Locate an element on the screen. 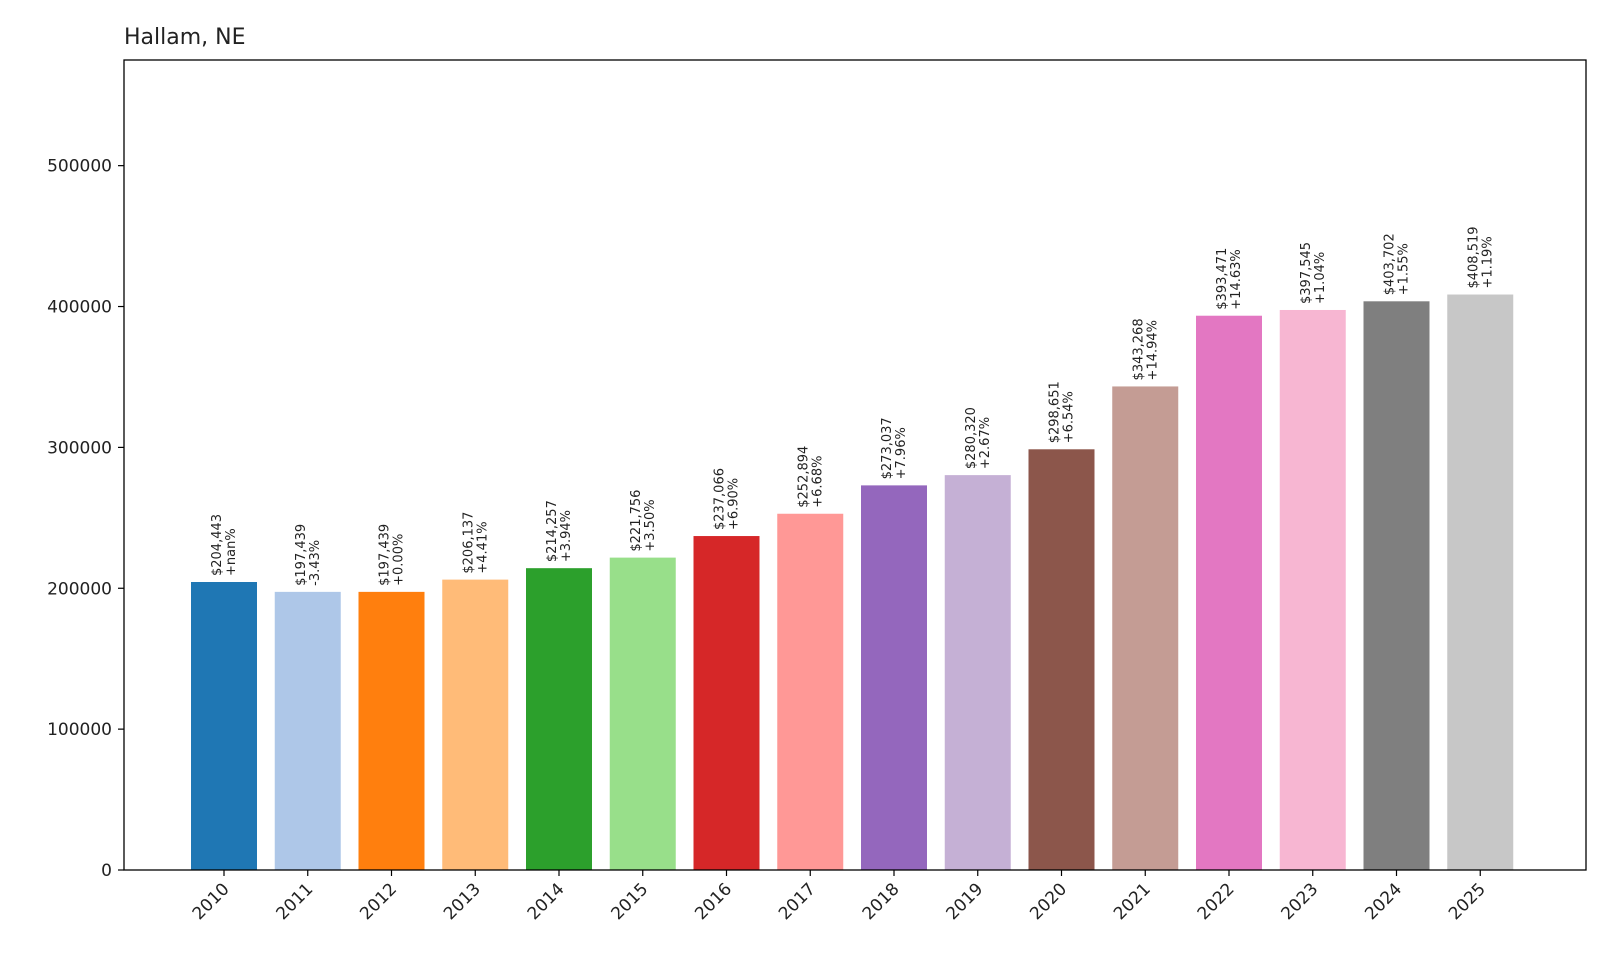 The image size is (1600, 964). bar-change-label: +14.63% is located at coordinates (1236, 279).